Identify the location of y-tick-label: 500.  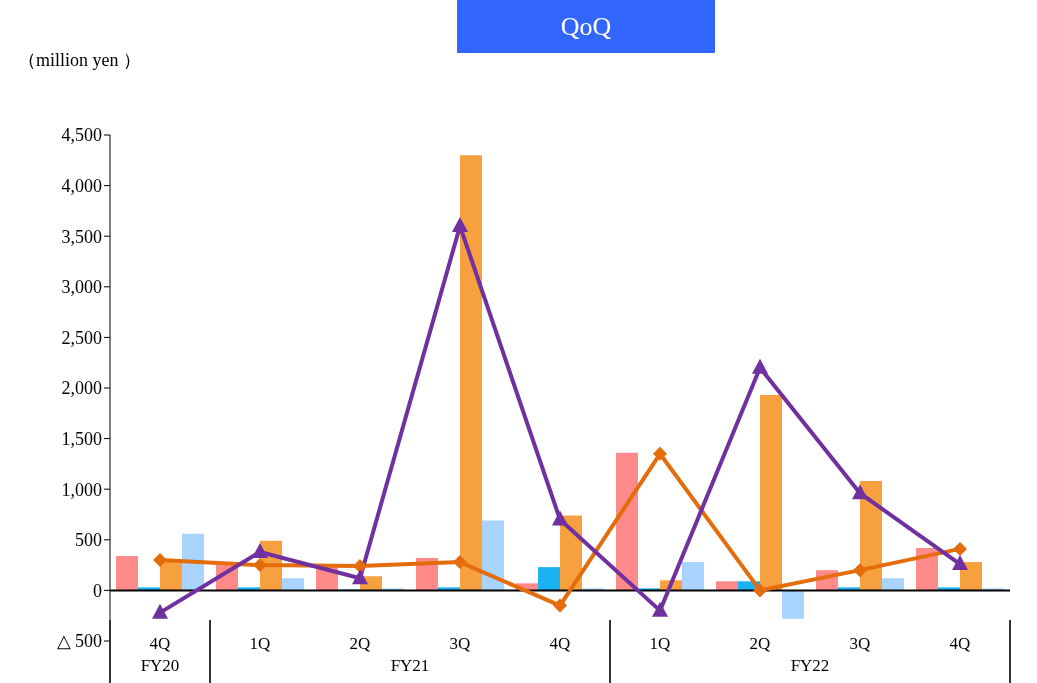
(88, 540).